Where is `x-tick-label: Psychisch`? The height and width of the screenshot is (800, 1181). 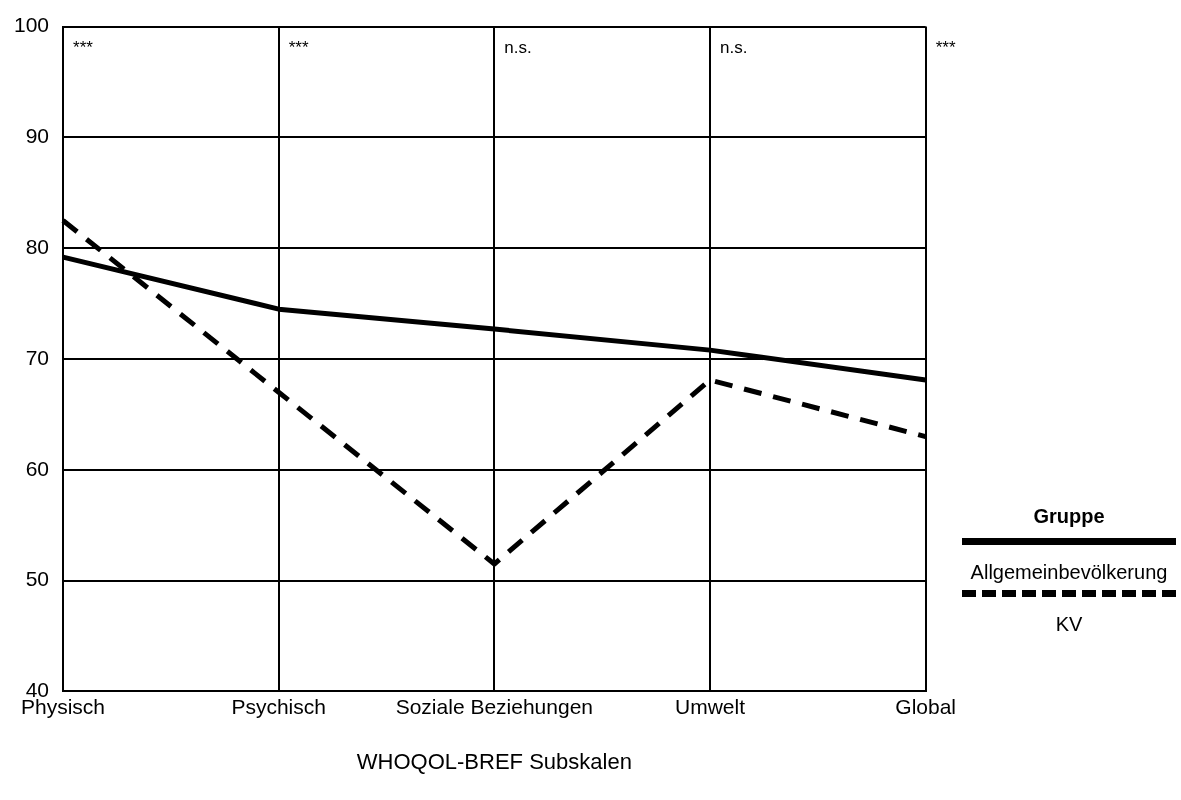 x-tick-label: Psychisch is located at coordinates (278, 706).